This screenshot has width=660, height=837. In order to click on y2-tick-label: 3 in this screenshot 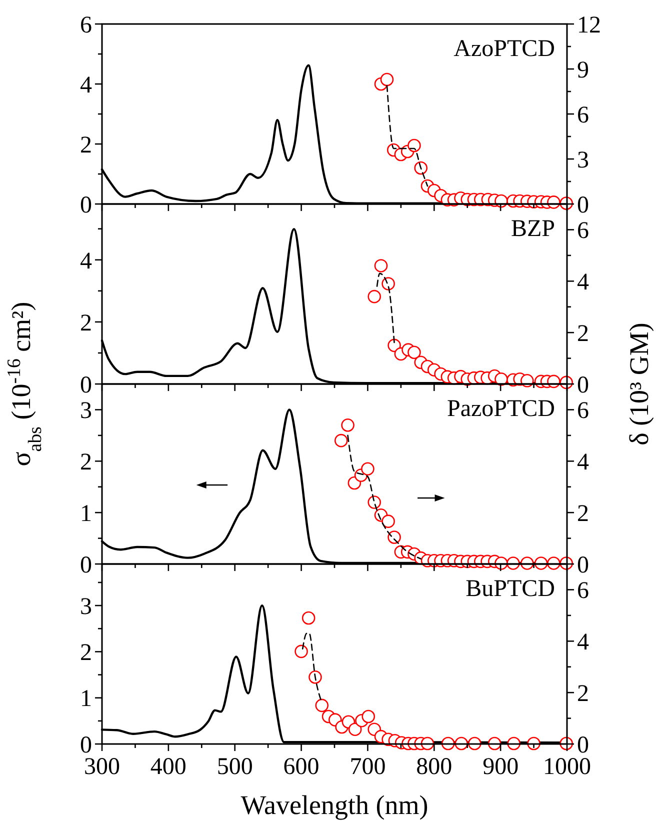, I will do `click(583, 160)`.